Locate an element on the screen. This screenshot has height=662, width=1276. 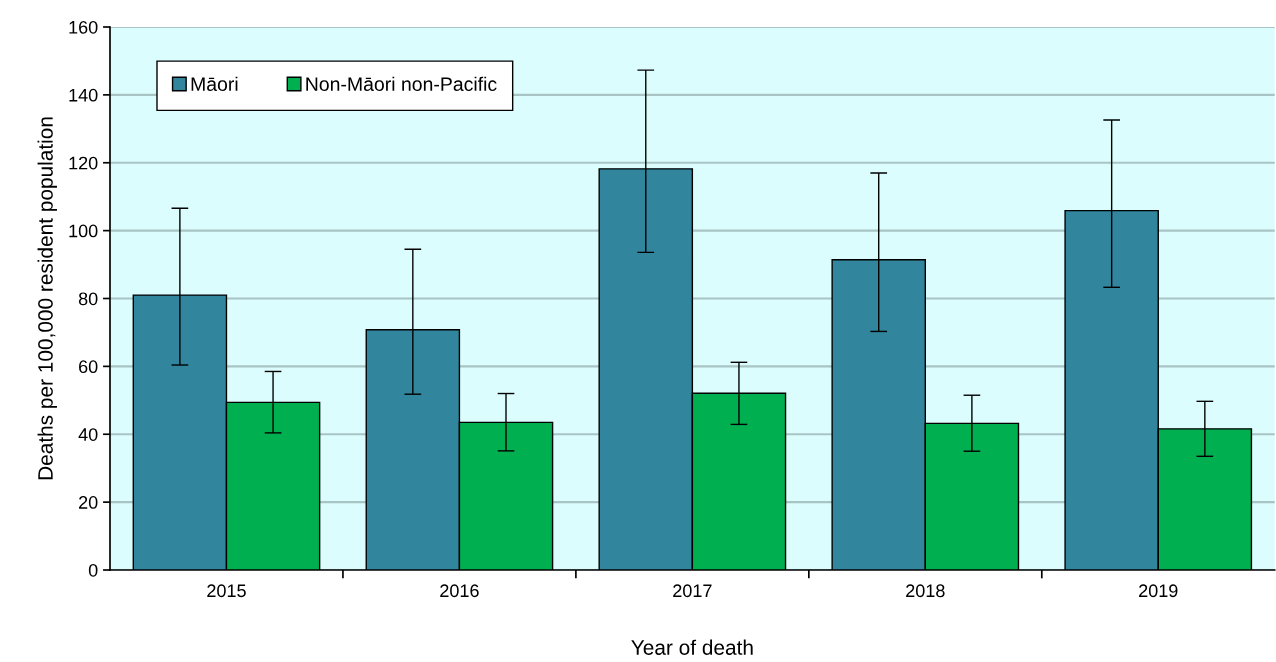
x-tick-label: 2017 is located at coordinates (692, 591).